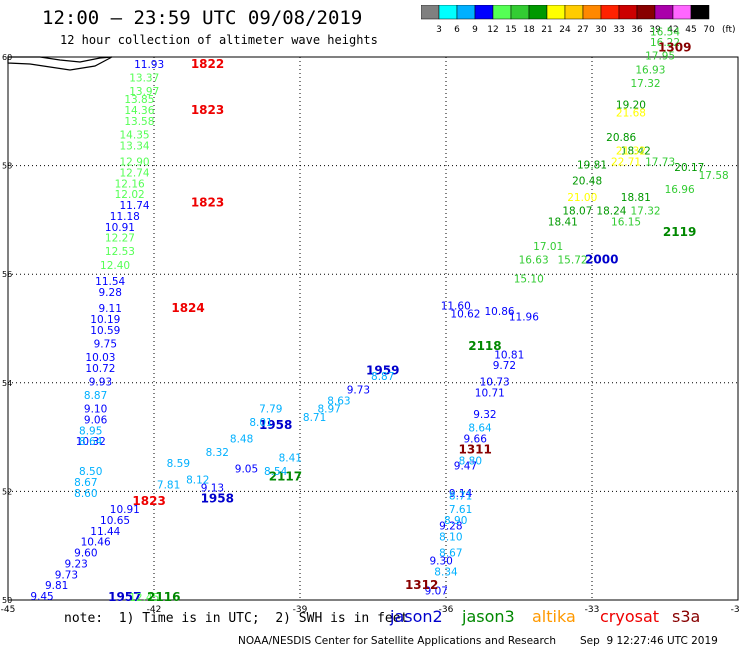  I want to click on wave-height-value: 8.64, so click(91, 442).